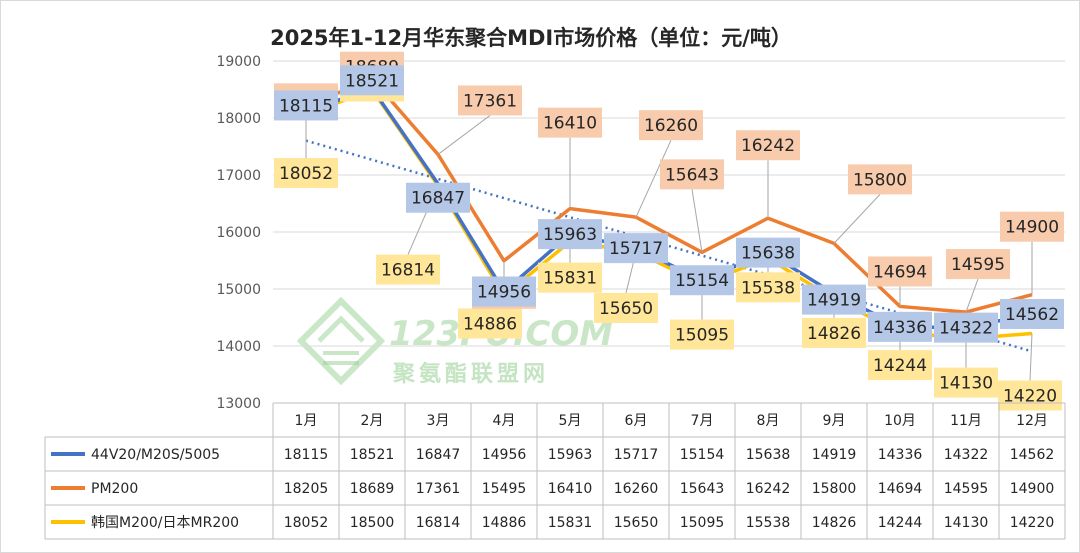 This screenshot has width=1080, height=553. What do you see at coordinates (702, 455) in the screenshot?
I see `table-cell: 15154` at bounding box center [702, 455].